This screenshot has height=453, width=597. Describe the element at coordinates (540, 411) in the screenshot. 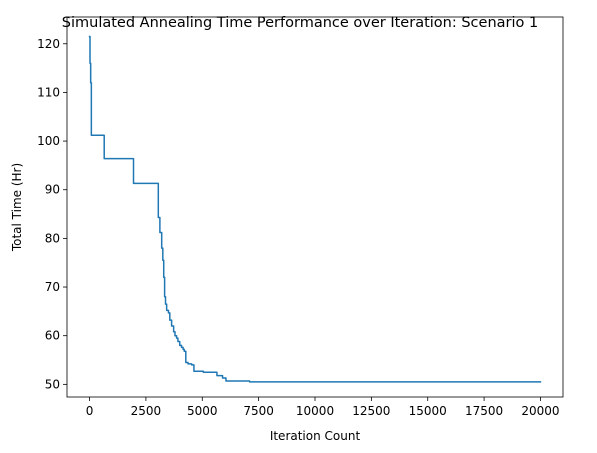

I see `x-tick-label: 20000` at that location.